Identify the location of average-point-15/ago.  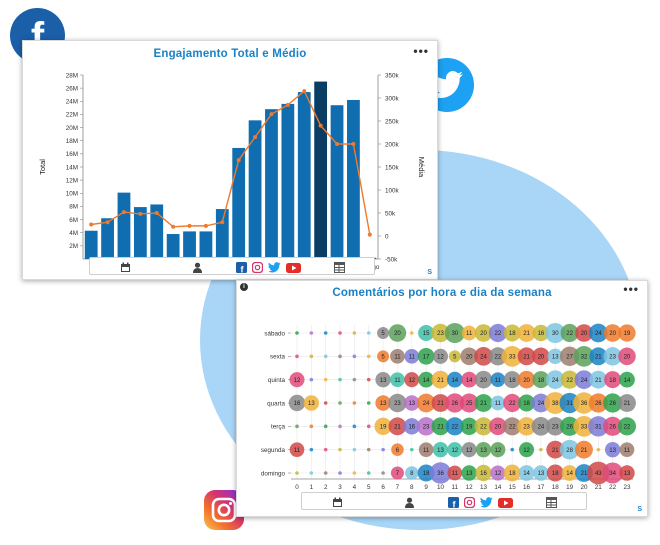
(222, 222).